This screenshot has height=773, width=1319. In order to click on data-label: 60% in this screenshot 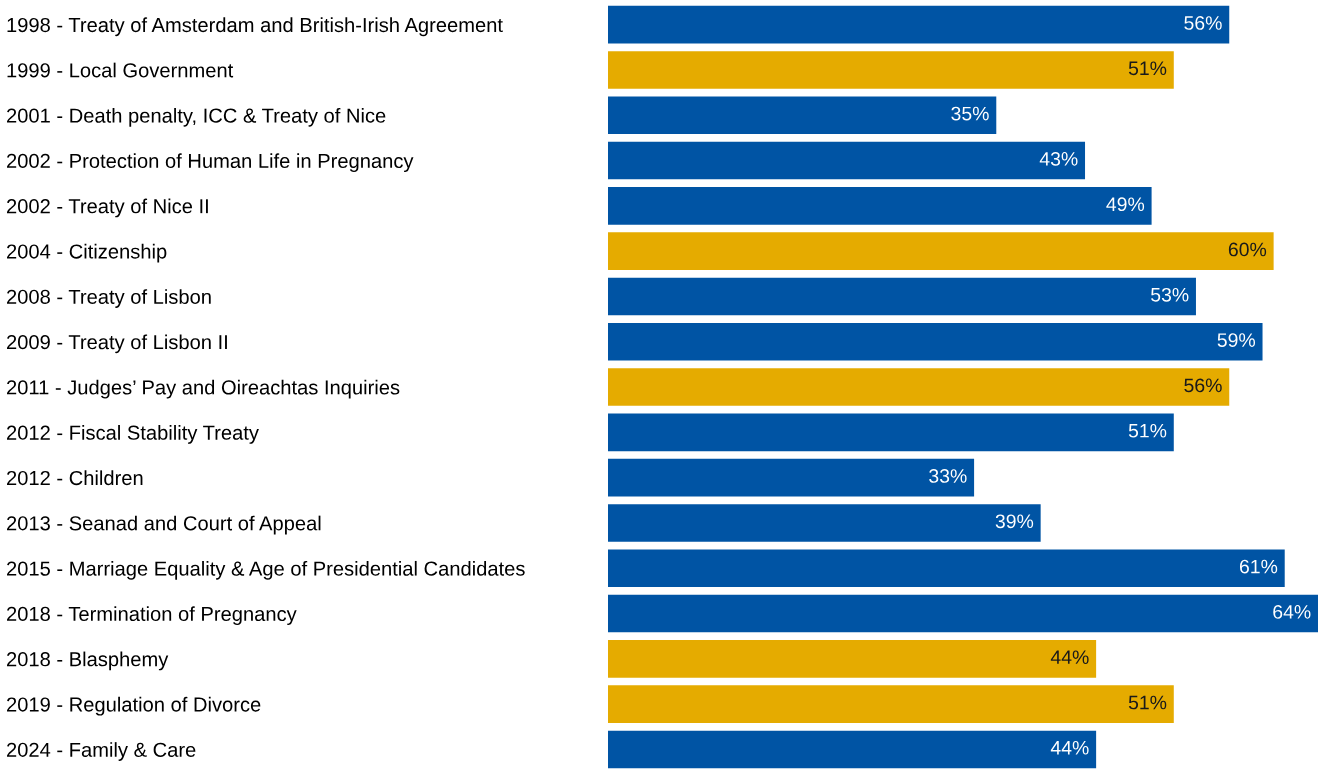, I will do `click(1247, 249)`.